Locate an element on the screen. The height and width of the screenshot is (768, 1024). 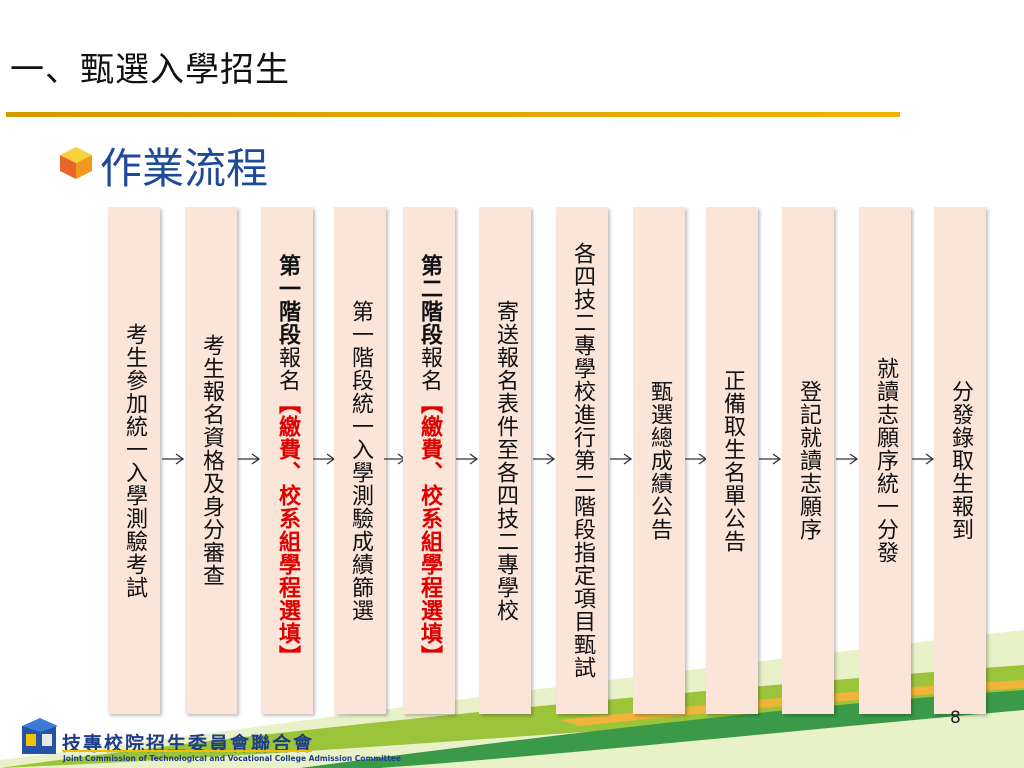
flow-step-text: 第一階段報名【繳費、校系組學程選填】 is located at coordinates (287, 461).